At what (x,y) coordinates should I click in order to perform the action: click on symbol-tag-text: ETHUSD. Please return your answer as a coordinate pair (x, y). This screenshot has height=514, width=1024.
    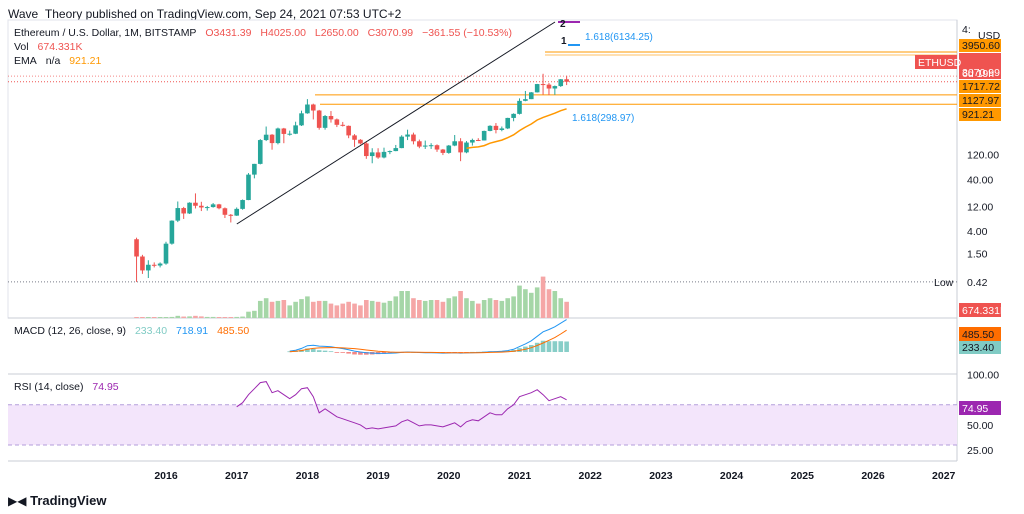
    Looking at the image, I should click on (940, 63).